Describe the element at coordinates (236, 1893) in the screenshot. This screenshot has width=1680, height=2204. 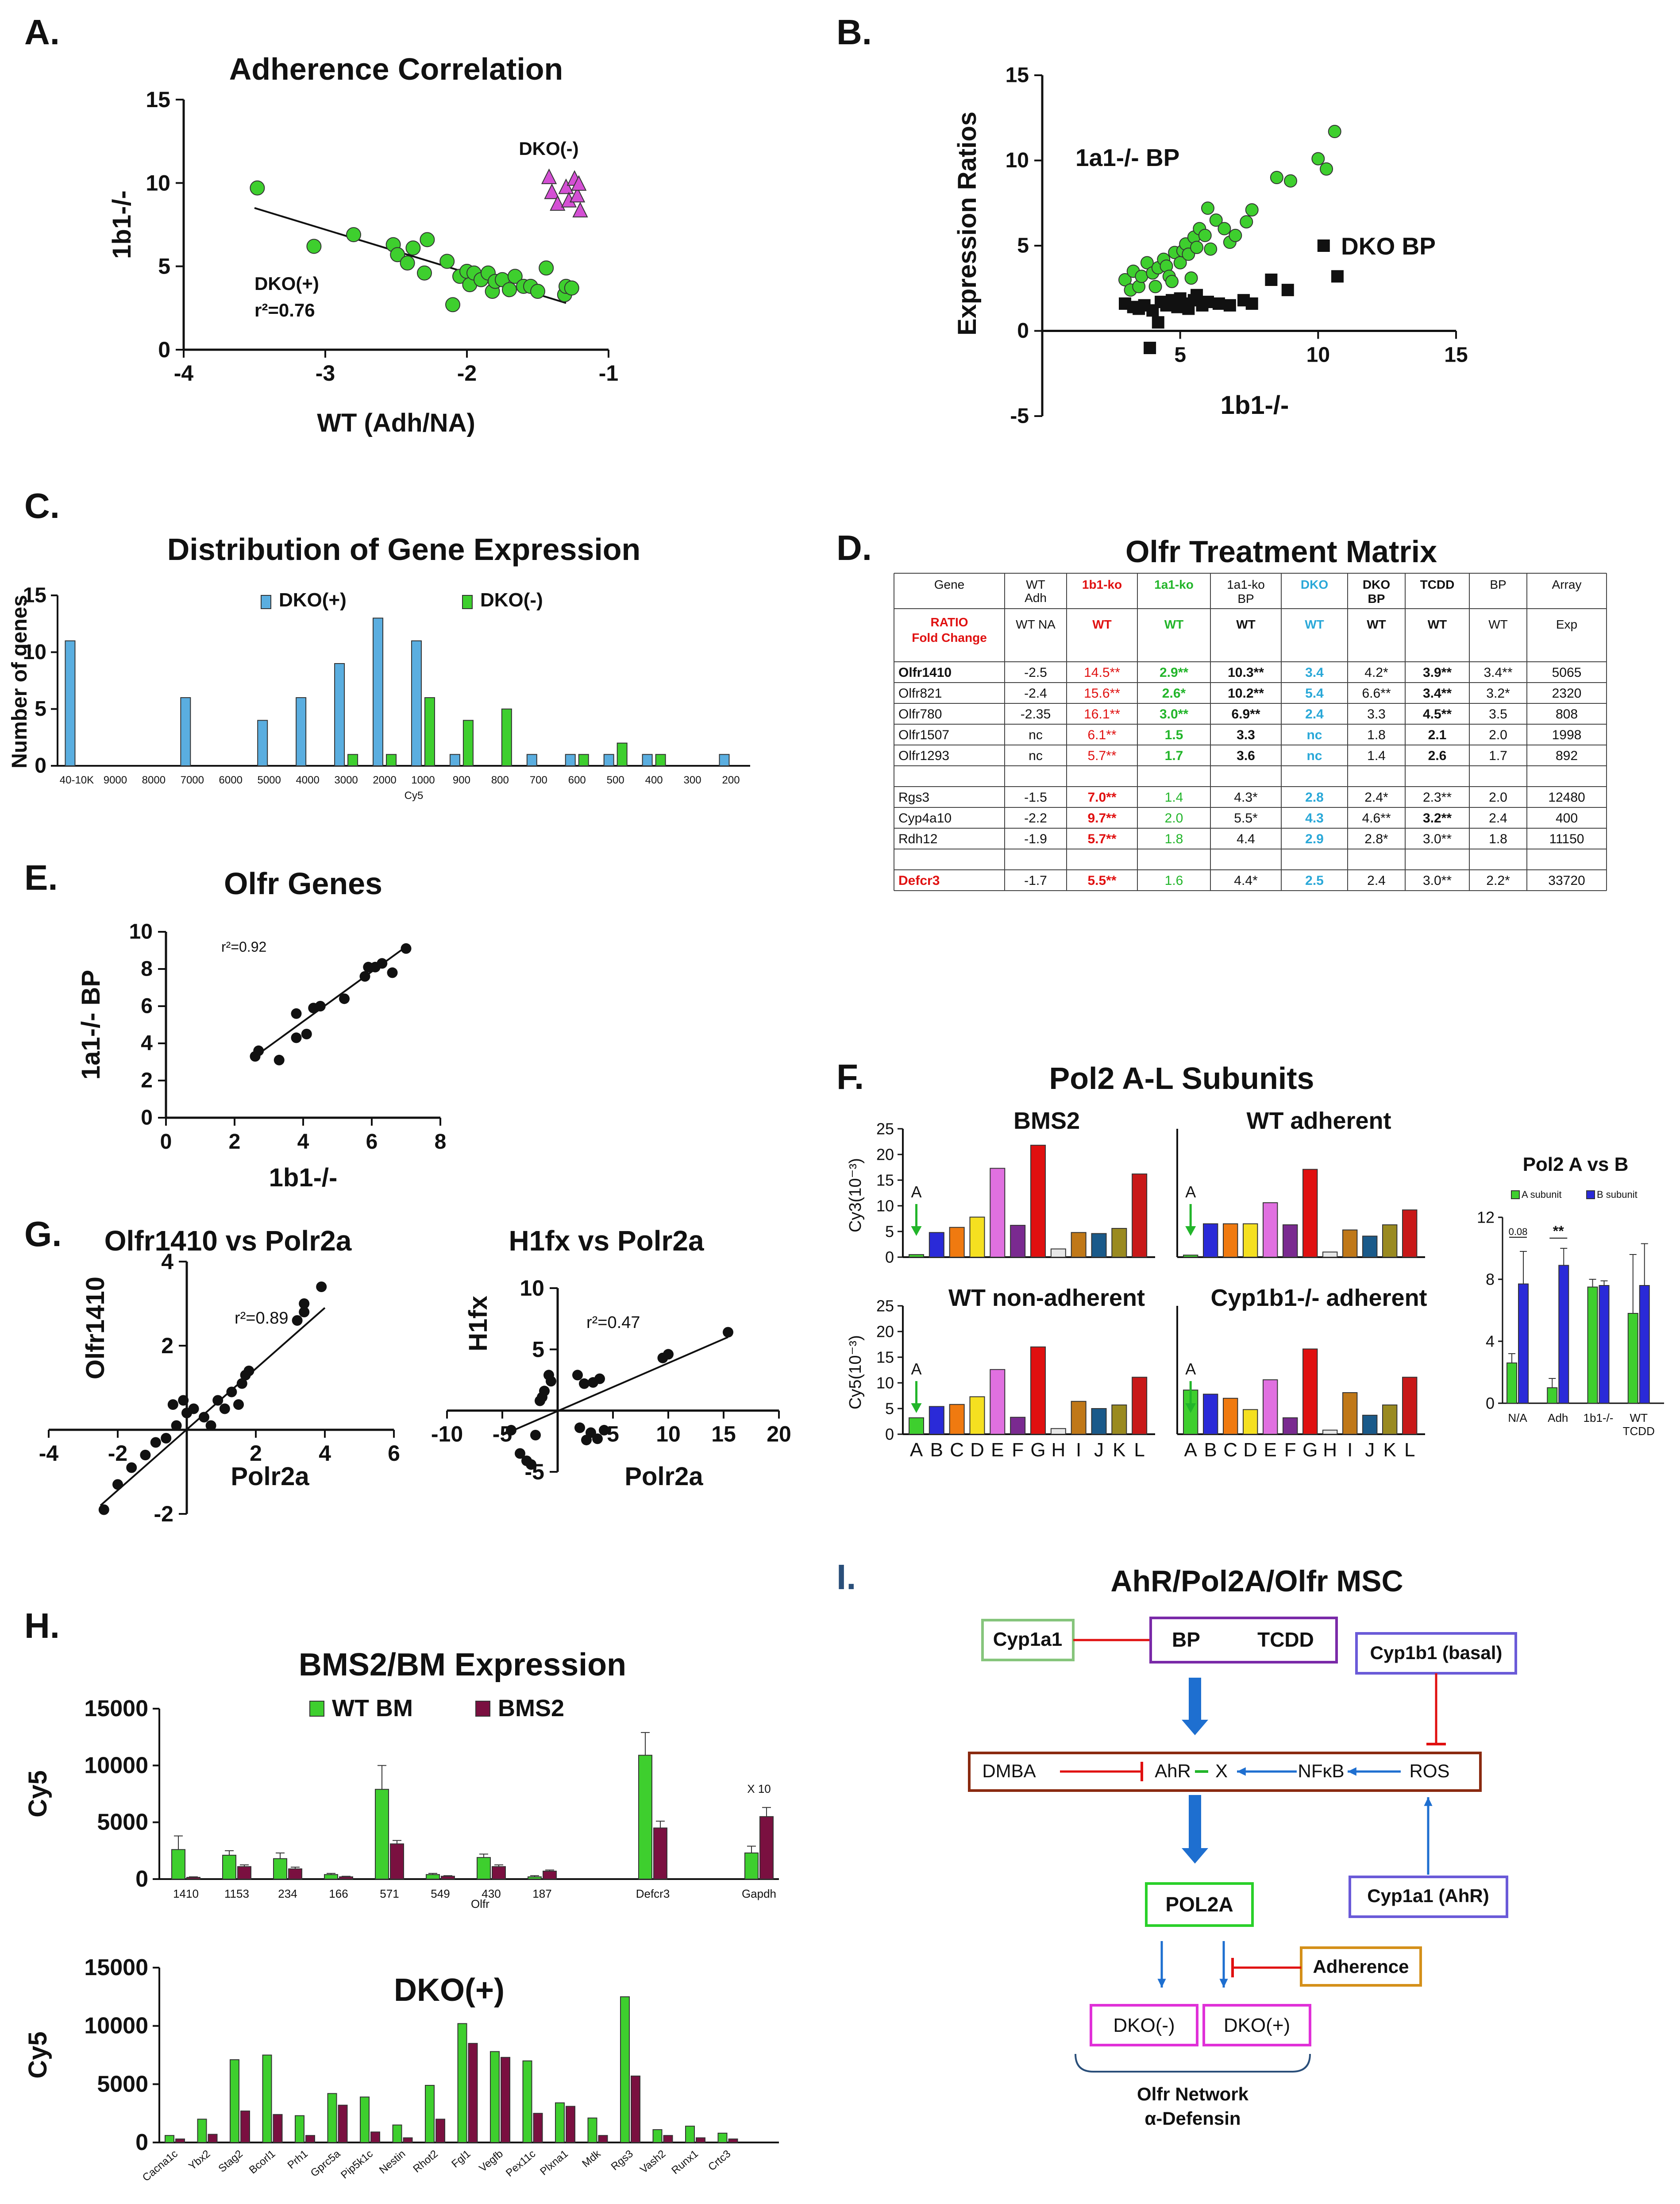
I see `panel-h1-x-tick-label: 1153` at that location.